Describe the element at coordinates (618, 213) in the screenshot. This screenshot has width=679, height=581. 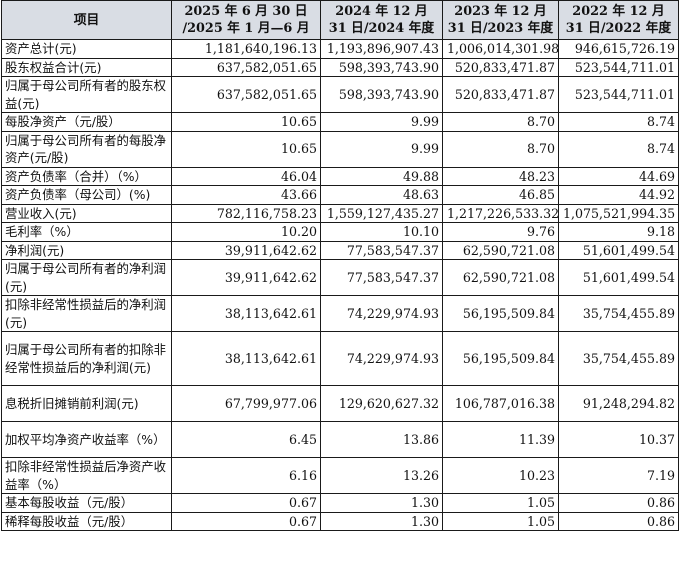
I see `value-cell: 1,075,521,994.35` at that location.